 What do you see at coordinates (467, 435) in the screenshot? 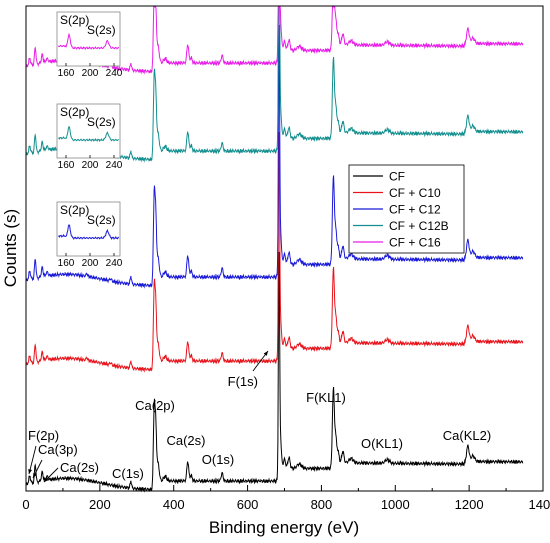
I see `peak-label: Ca(KL2)` at bounding box center [467, 435].